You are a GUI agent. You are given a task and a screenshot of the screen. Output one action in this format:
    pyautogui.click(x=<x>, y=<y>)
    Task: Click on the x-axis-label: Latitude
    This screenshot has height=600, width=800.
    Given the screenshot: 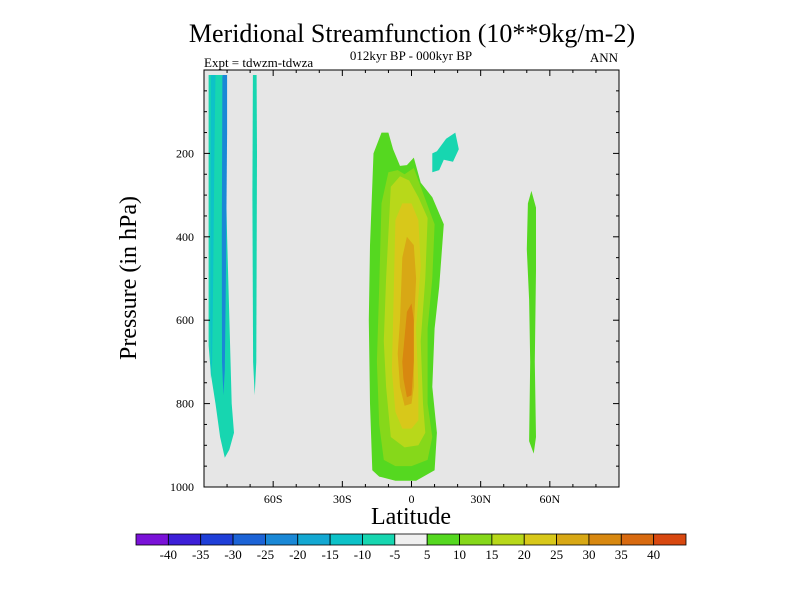 What is the action you would take?
    pyautogui.click(x=411, y=517)
    